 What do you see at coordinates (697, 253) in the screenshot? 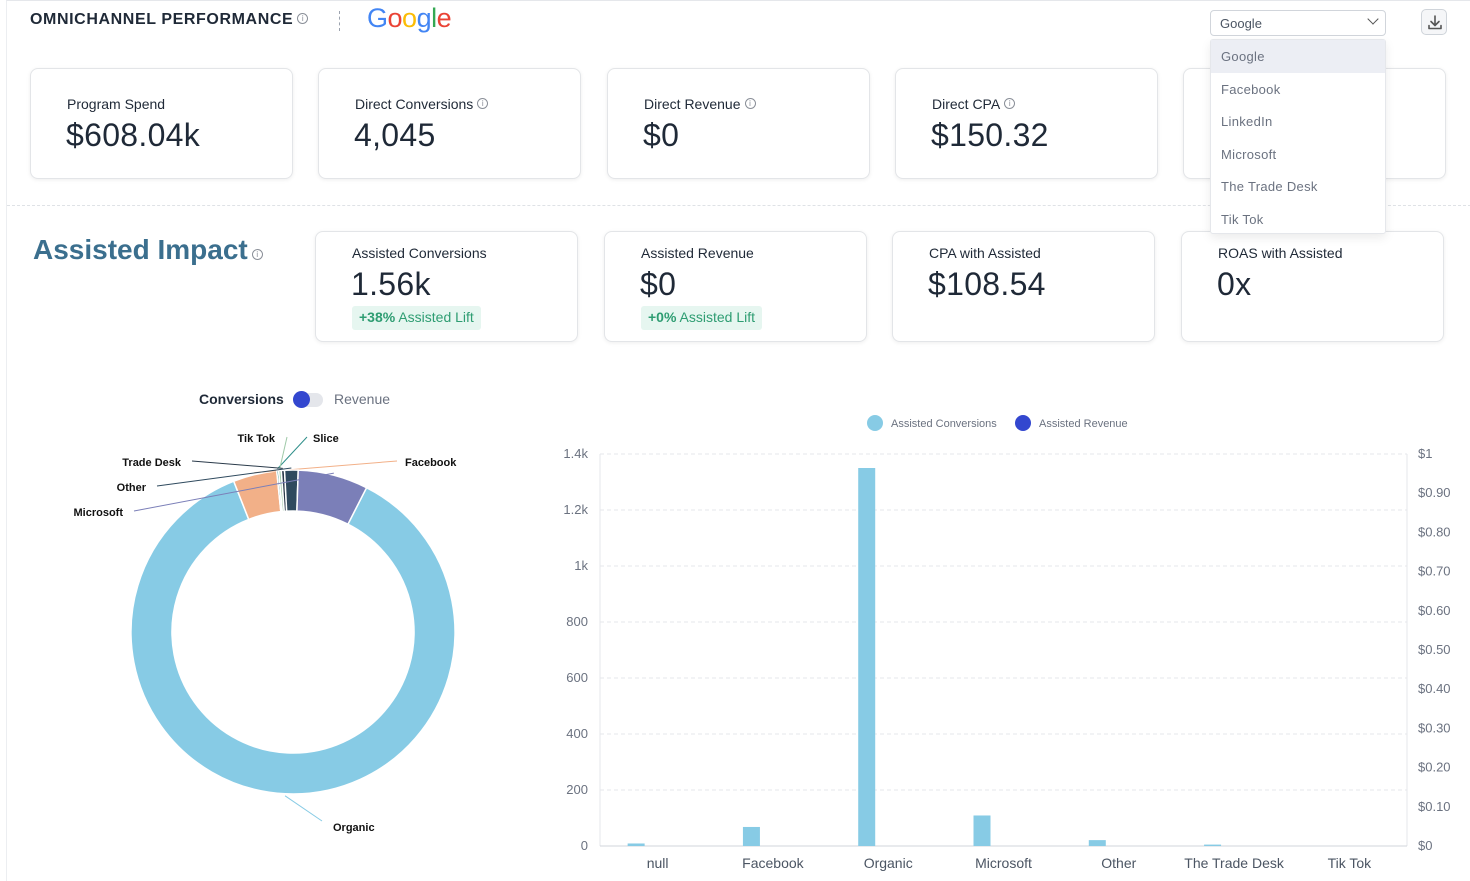
I see `card-label: Assisted Revenue` at bounding box center [697, 253].